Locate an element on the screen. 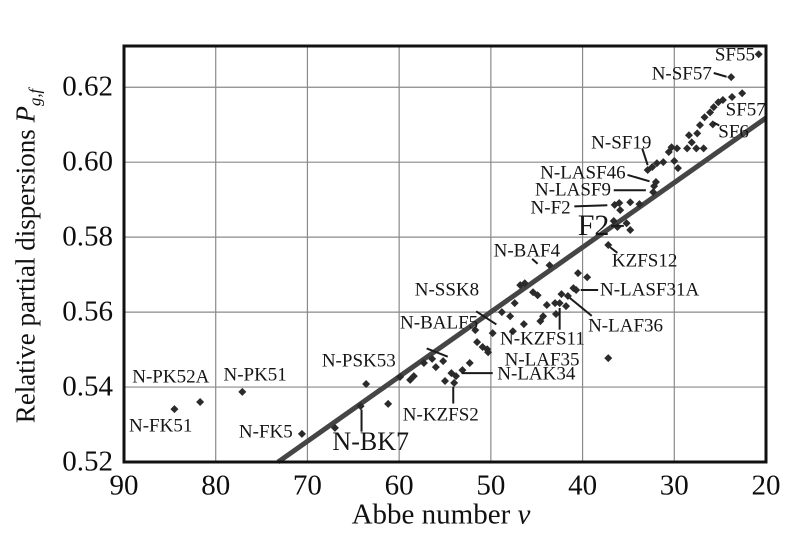  x-tick-label: 40 is located at coordinates (583, 485).